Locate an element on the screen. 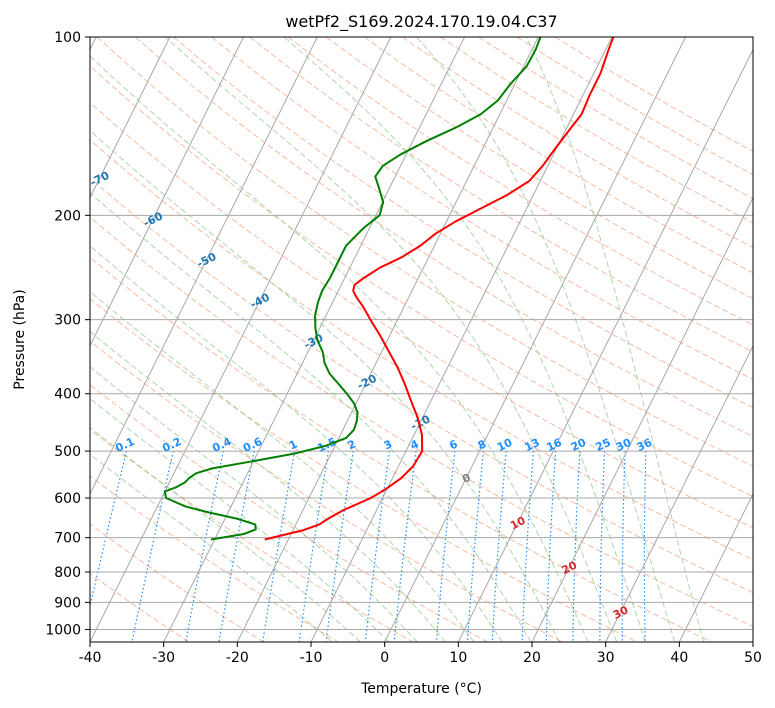  x-tick-label: 30 is located at coordinates (606, 658).